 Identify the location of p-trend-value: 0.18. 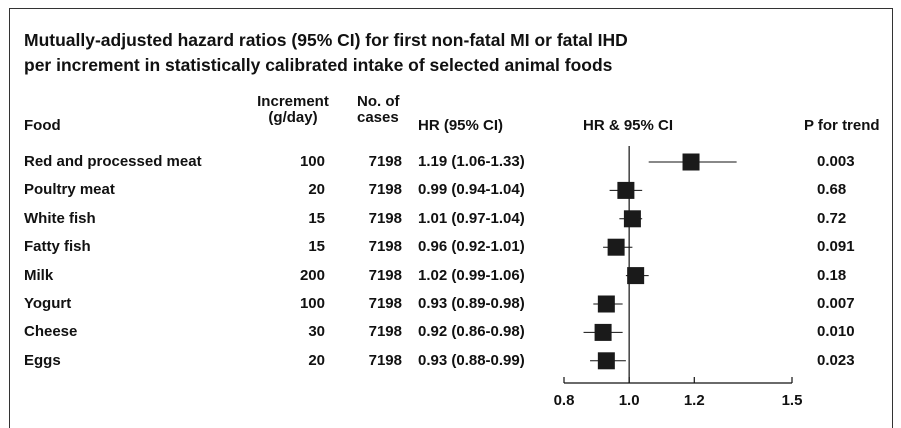
(832, 275).